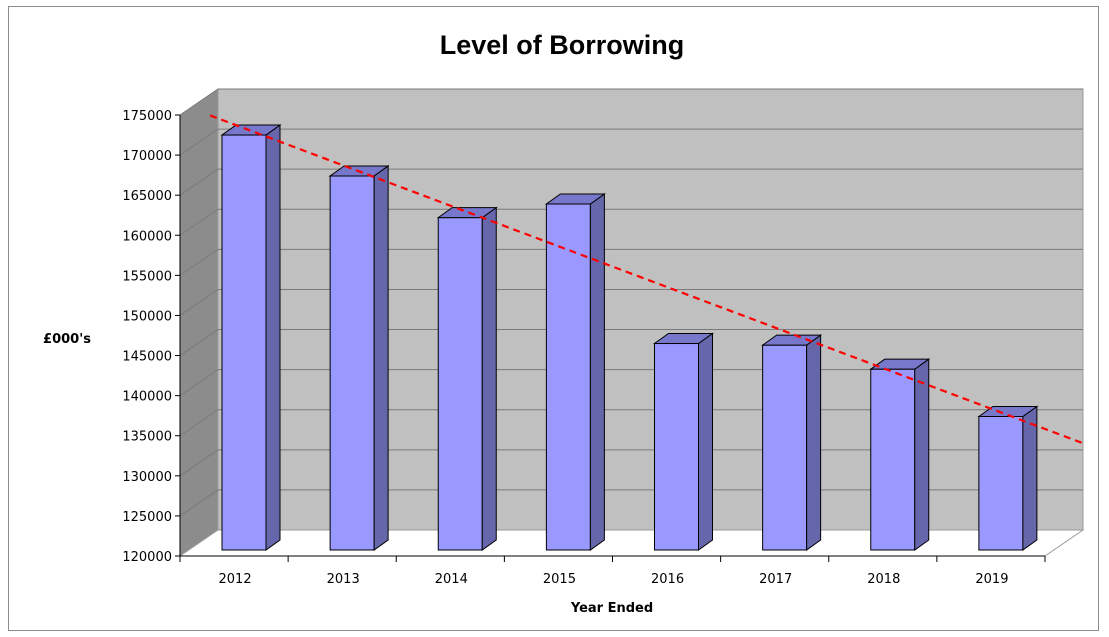 Image resolution: width=1109 pixels, height=637 pixels. Describe the element at coordinates (147, 357) in the screenshot. I see `y-tick-label: 145000` at that location.